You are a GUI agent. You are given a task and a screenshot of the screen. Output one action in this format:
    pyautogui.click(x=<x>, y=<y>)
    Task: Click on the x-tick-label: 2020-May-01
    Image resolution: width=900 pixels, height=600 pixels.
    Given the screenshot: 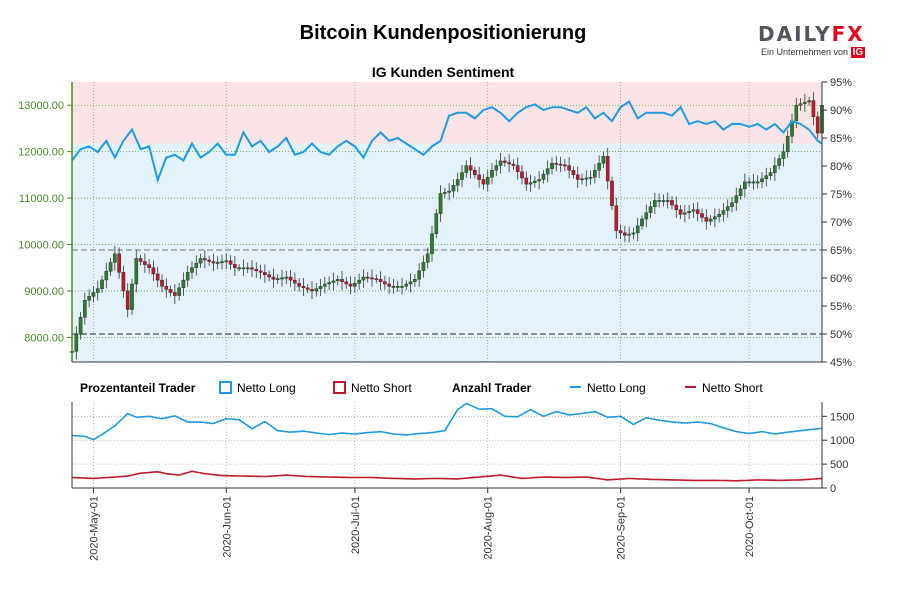 What is the action you would take?
    pyautogui.click(x=94, y=528)
    